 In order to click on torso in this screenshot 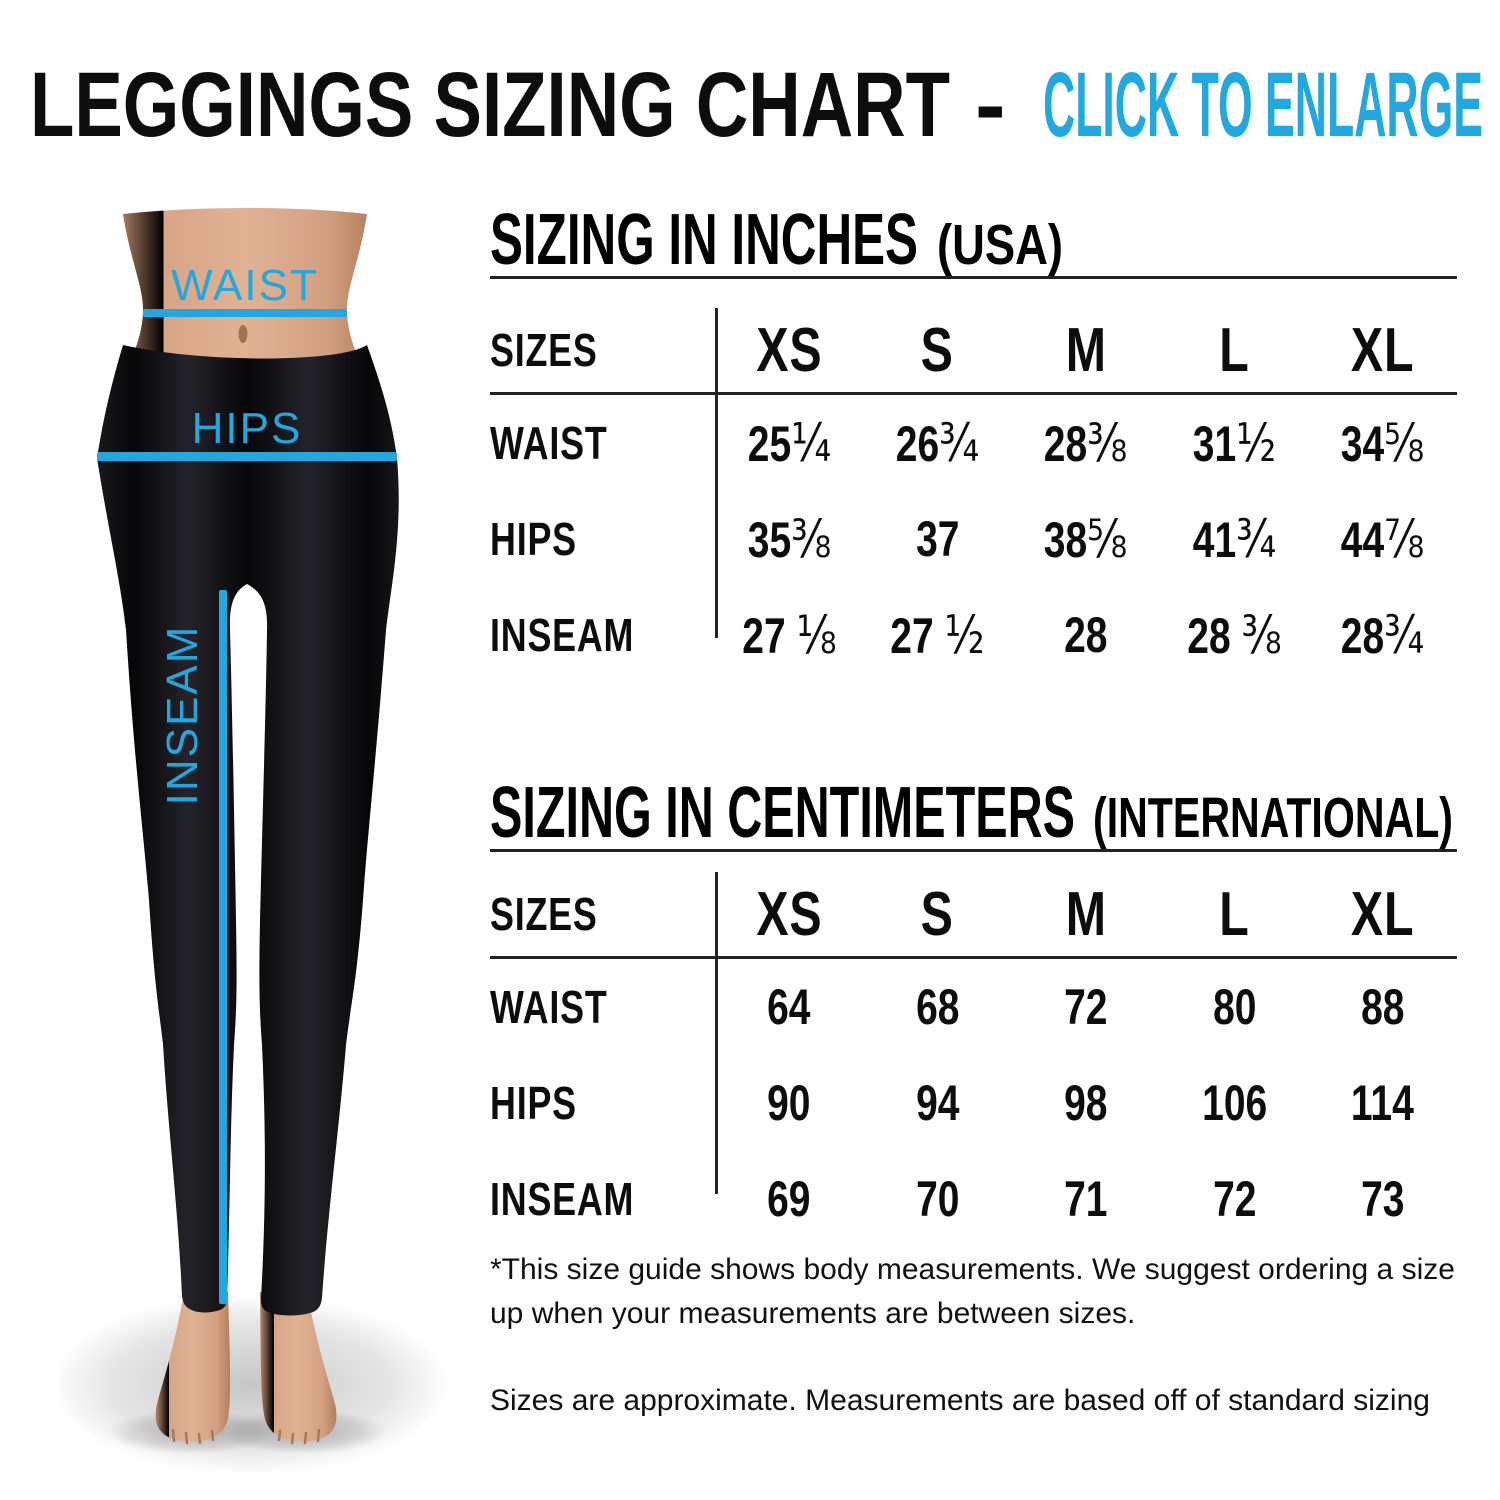, I will do `click(245, 298)`.